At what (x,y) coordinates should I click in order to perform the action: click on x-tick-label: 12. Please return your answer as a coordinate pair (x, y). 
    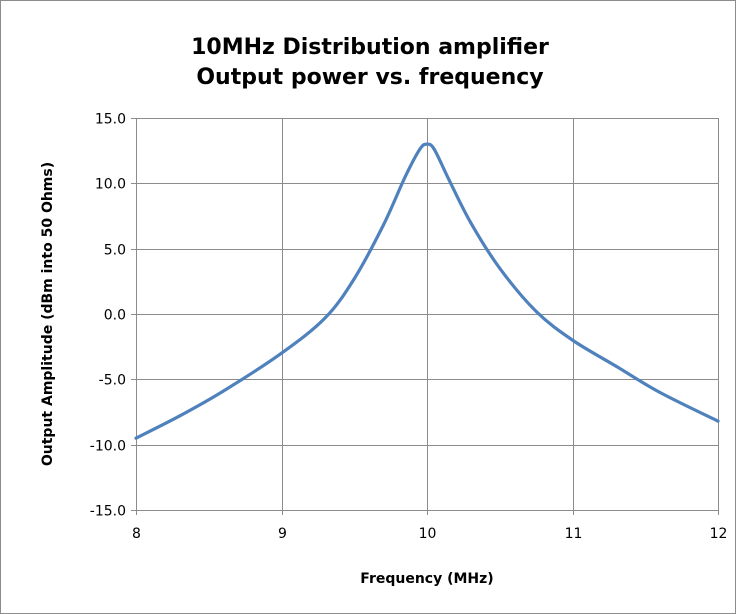
    Looking at the image, I should click on (719, 534).